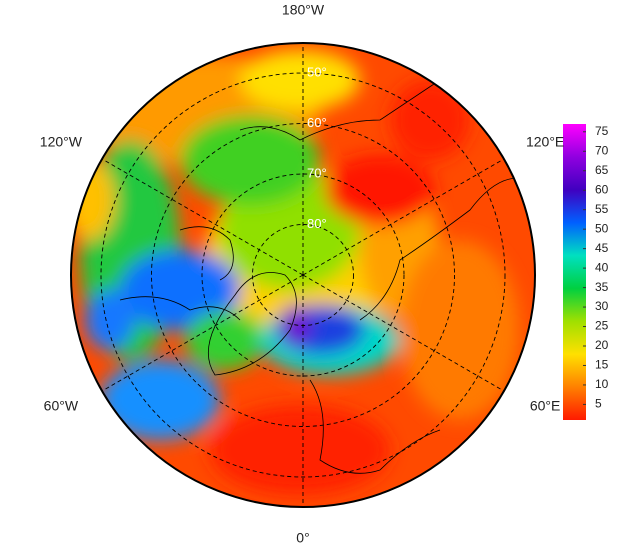  Describe the element at coordinates (602, 365) in the screenshot. I see `colorbar-tick-label: 15` at that location.